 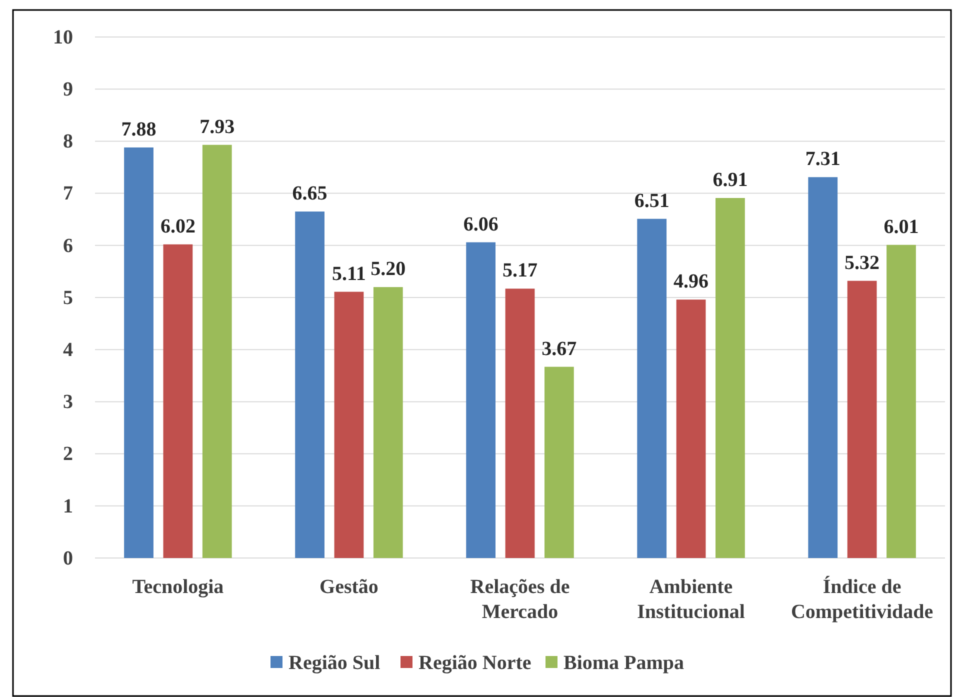 What do you see at coordinates (349, 273) in the screenshot?
I see `text: 5.11` at bounding box center [349, 273].